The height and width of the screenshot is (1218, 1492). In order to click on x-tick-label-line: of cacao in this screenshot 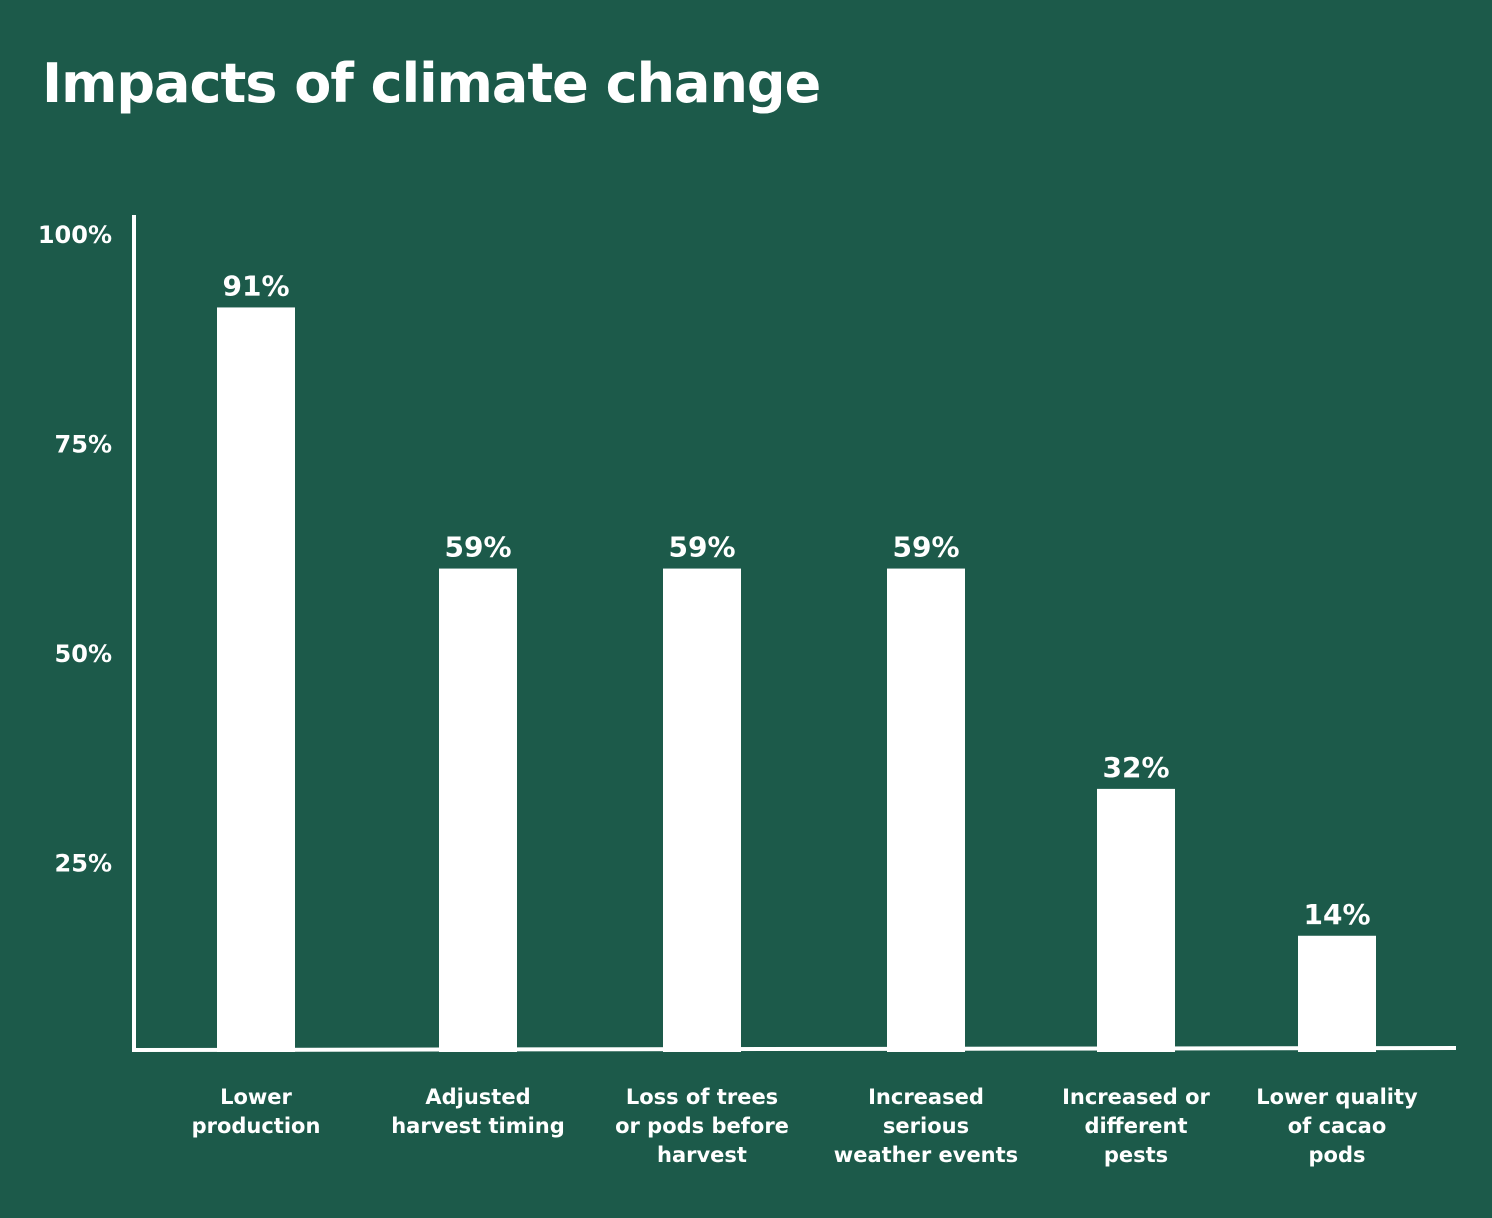, I will do `click(1337, 1126)`.